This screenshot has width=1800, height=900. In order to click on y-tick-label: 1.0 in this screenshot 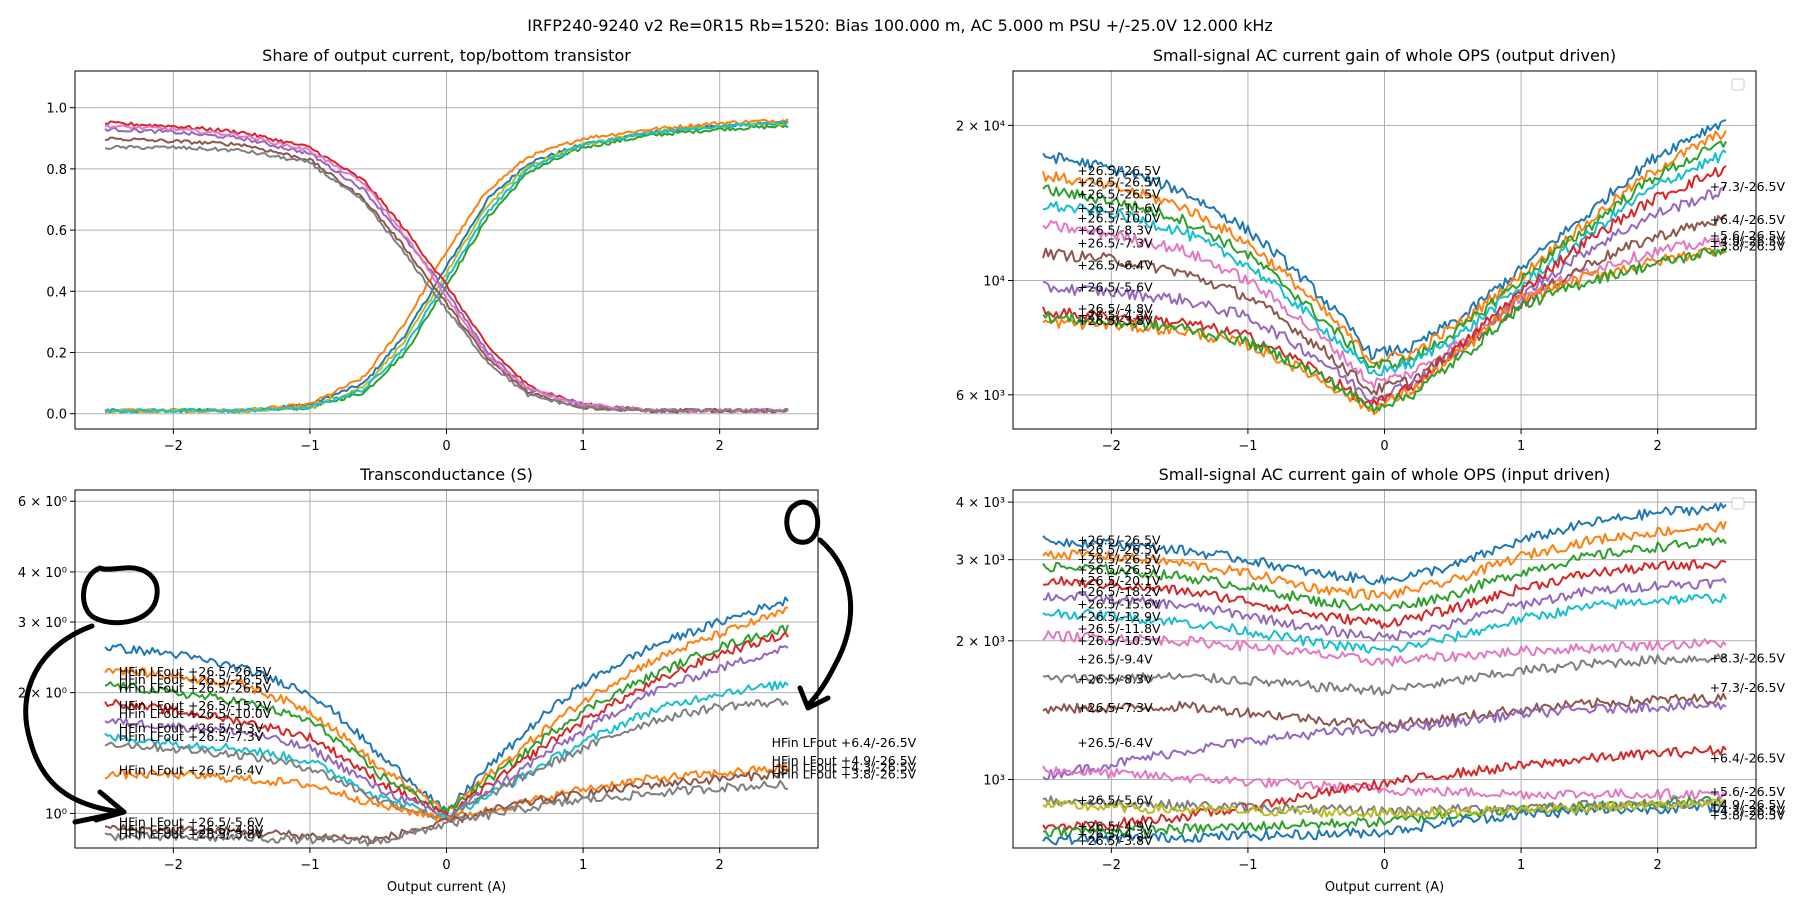, I will do `click(56, 109)`.